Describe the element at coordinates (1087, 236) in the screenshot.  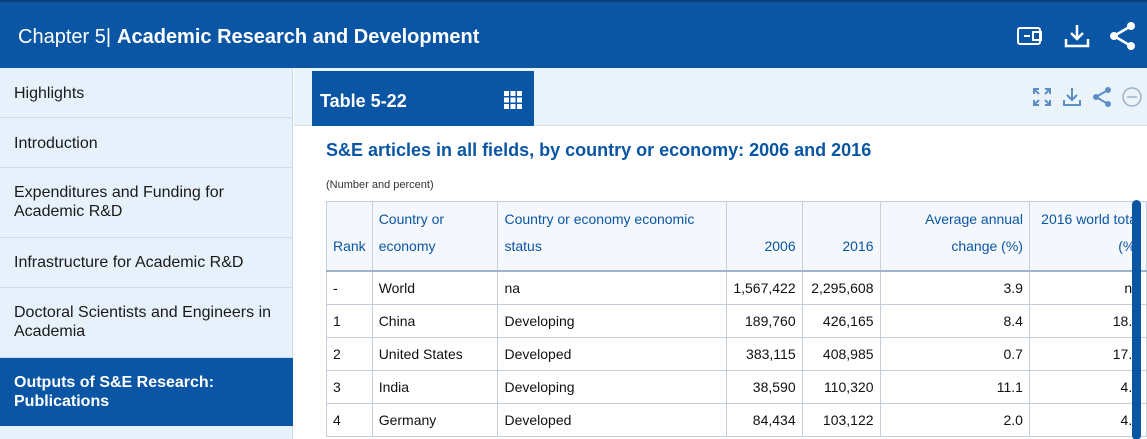
I see `column-header: 2016 world total (%)` at that location.